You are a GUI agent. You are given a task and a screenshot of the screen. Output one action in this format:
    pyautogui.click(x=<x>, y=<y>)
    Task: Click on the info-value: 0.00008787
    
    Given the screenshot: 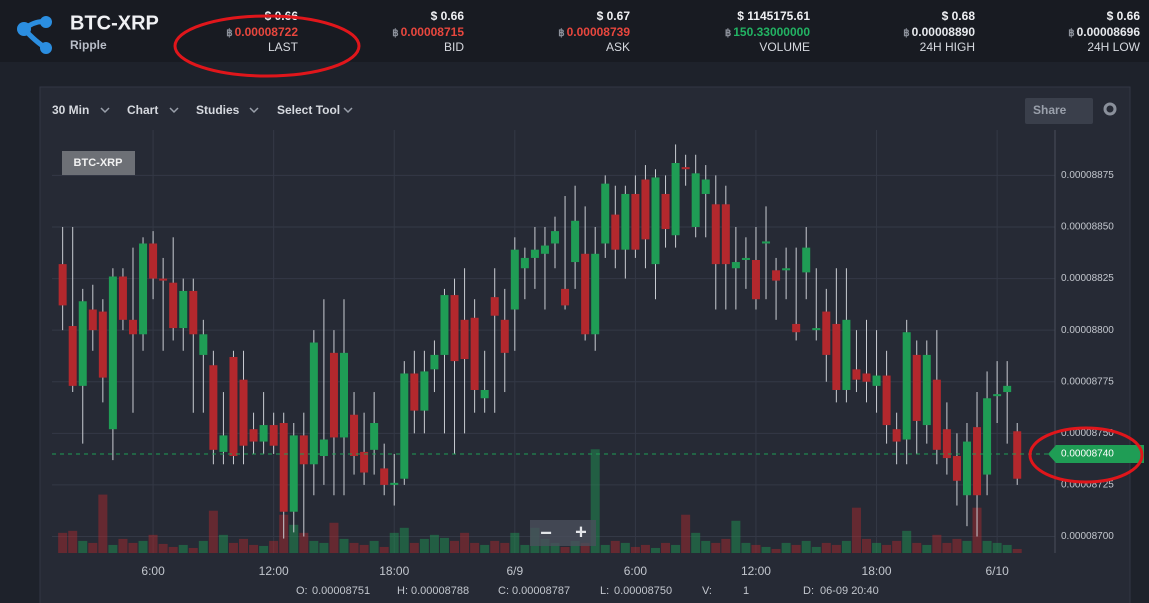 What is the action you would take?
    pyautogui.click(x=541, y=591)
    